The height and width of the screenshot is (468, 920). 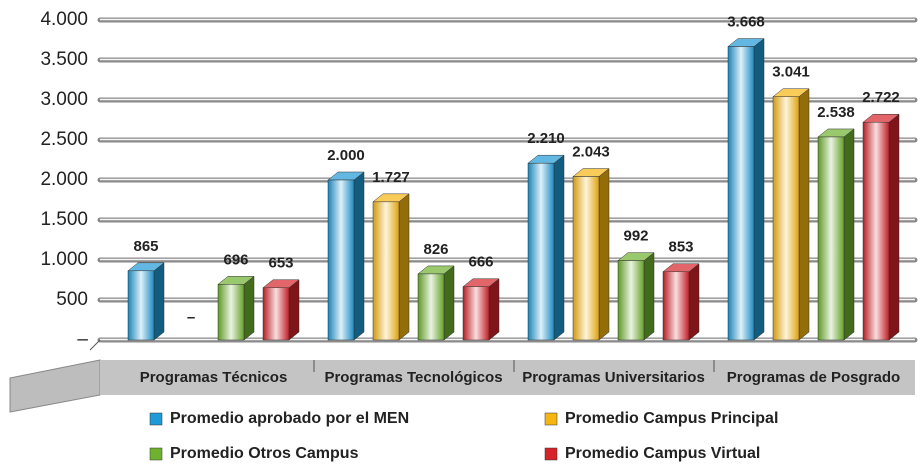 I want to click on y-tick-label: 3.000, so click(x=64, y=99).